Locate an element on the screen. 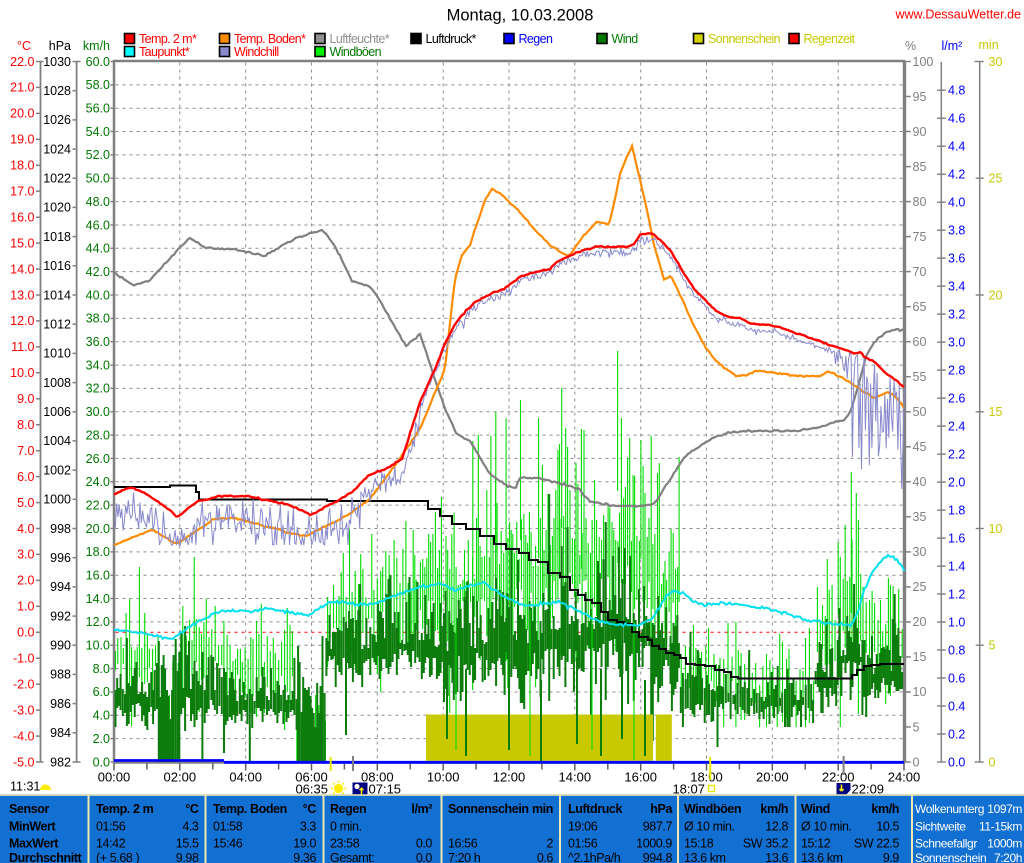 Image resolution: width=1024 pixels, height=863 pixels. svg-text: 4.2 is located at coordinates (956, 175).